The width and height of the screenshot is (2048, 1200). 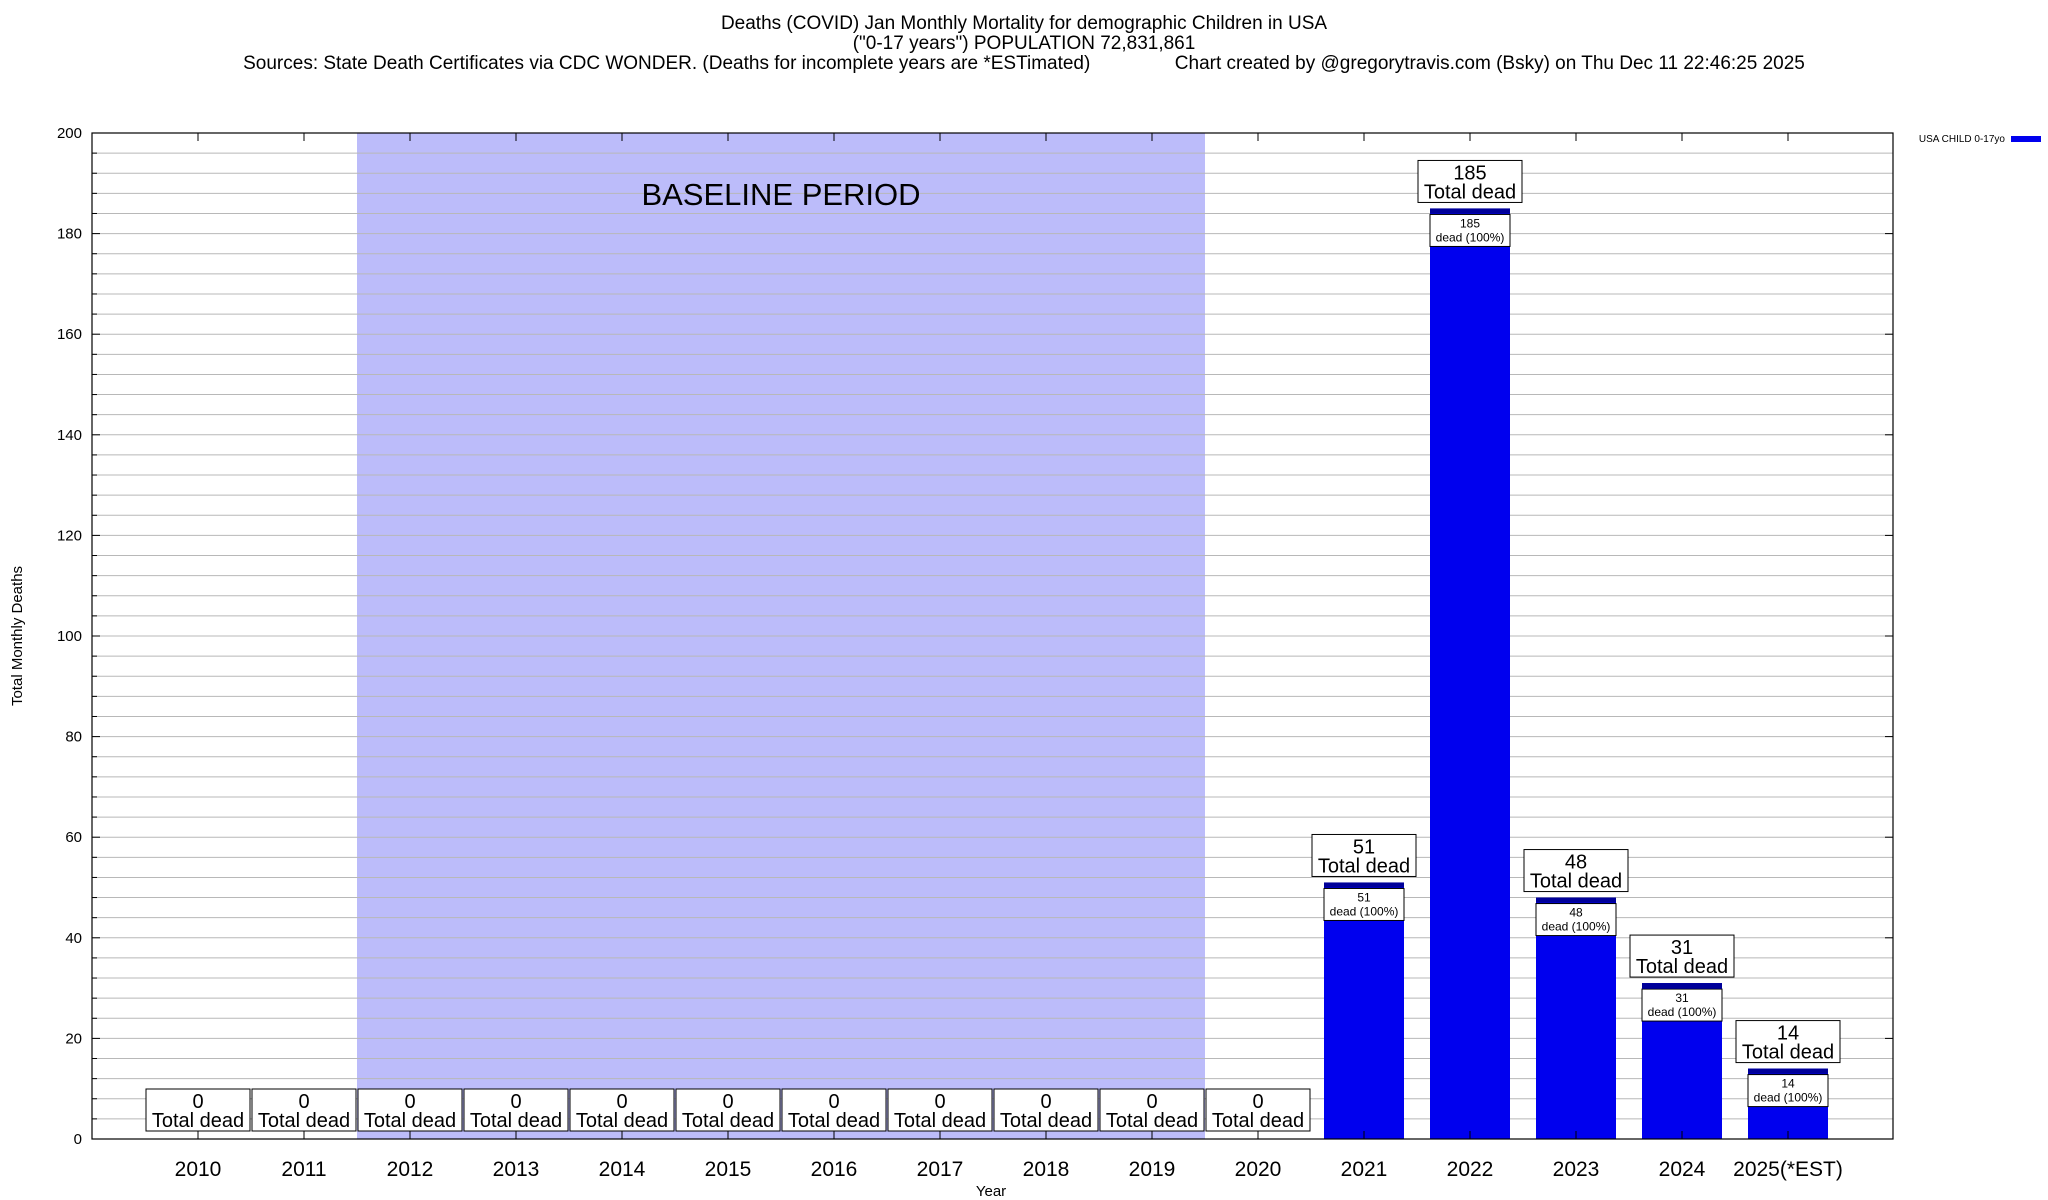 What do you see at coordinates (1788, 1034) in the screenshot?
I see `total-label-value: 14` at bounding box center [1788, 1034].